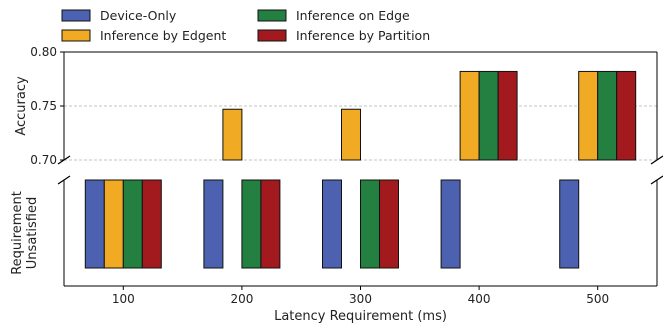  I want to click on lower-y-axis-label: Unsatisfied, so click(32, 233).